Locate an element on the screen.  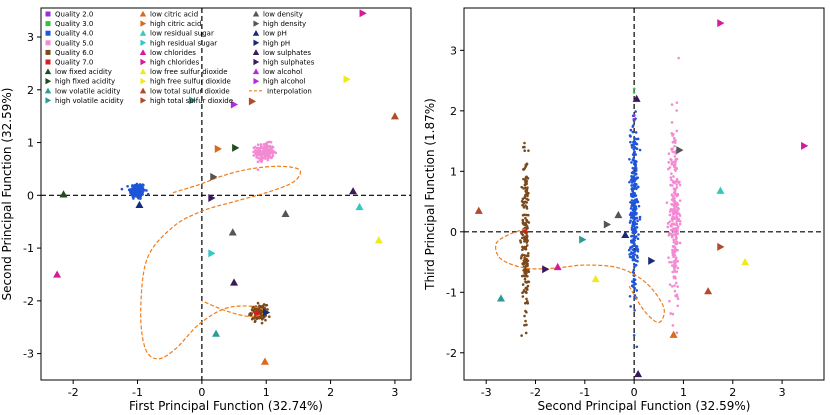
marker-high-density is located at coordinates (680, 150).